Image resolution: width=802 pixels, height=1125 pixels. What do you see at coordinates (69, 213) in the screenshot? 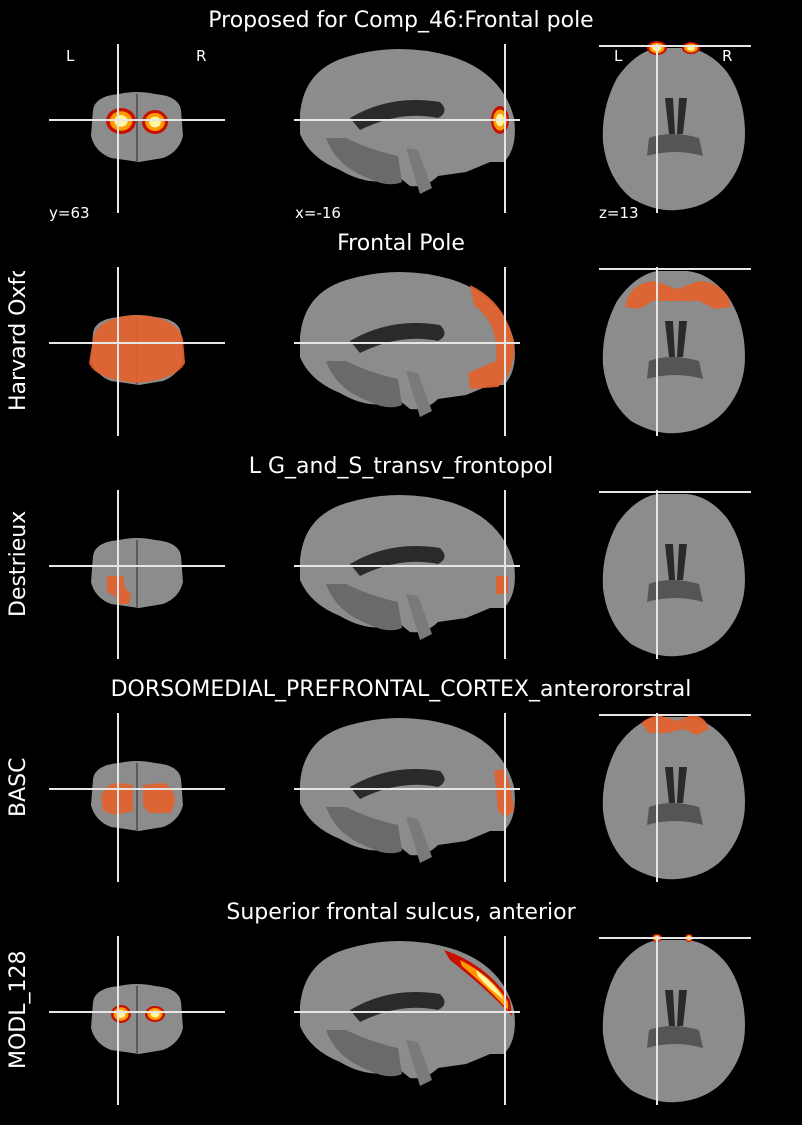
I see `coord-y-label: y=63` at bounding box center [69, 213].